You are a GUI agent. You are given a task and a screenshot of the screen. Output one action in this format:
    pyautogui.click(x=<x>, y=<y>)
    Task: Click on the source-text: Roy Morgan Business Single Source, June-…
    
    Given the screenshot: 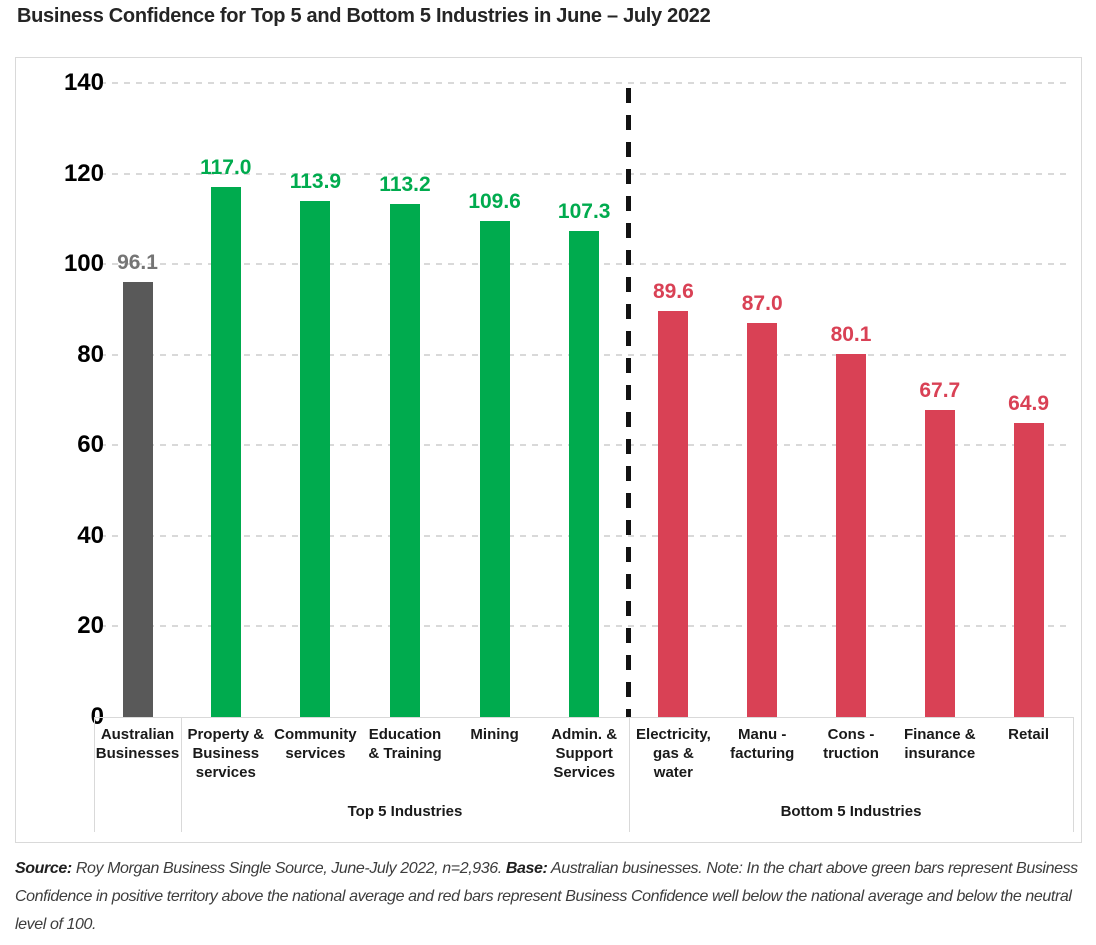 What is the action you would take?
    pyautogui.click(x=288, y=868)
    